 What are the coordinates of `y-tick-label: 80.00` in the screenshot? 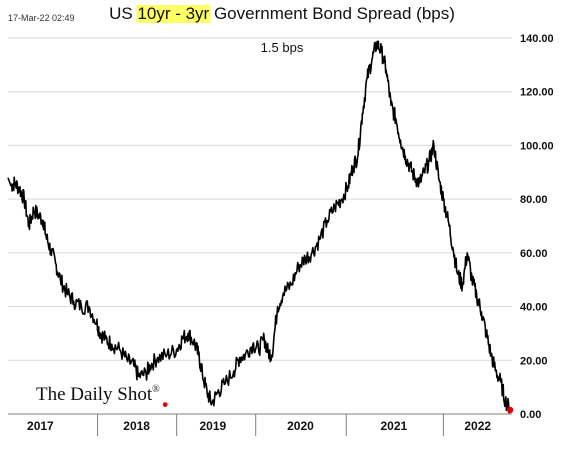 It's located at (534, 200).